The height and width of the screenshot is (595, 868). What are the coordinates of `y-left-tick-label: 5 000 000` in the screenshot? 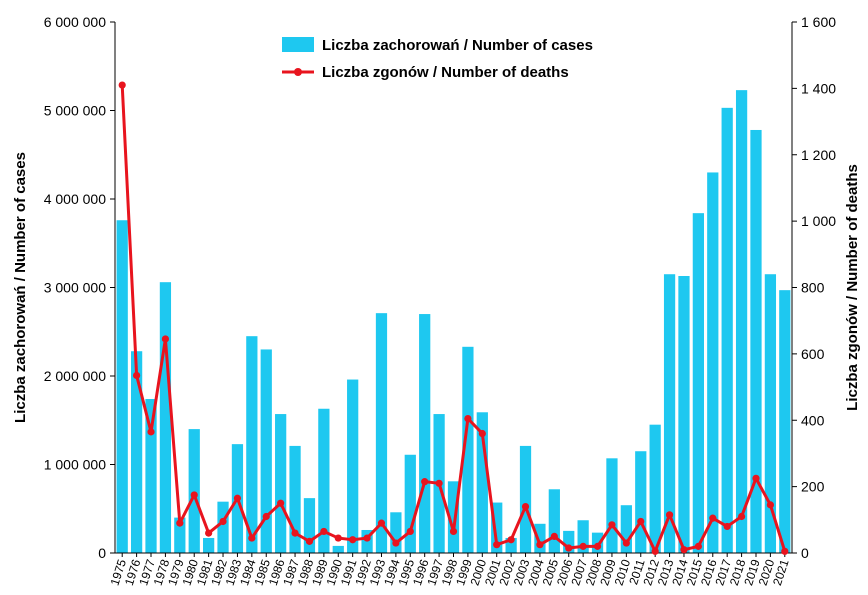 It's located at (75, 111).